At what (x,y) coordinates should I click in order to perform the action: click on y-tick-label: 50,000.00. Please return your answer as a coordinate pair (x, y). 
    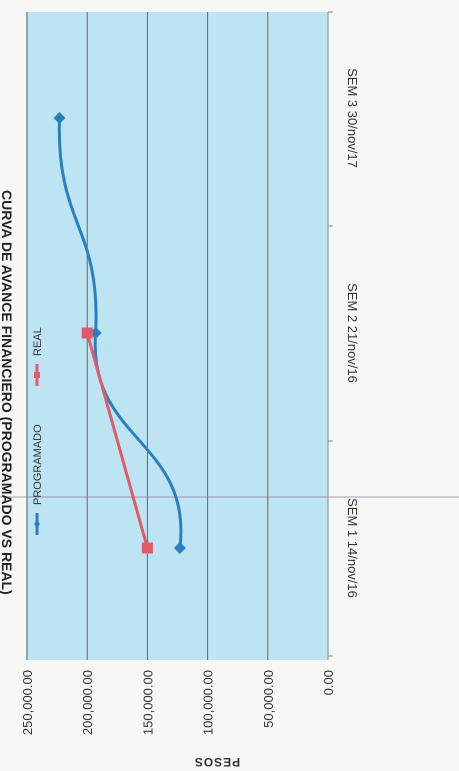
    Looking at the image, I should click on (268, 699).